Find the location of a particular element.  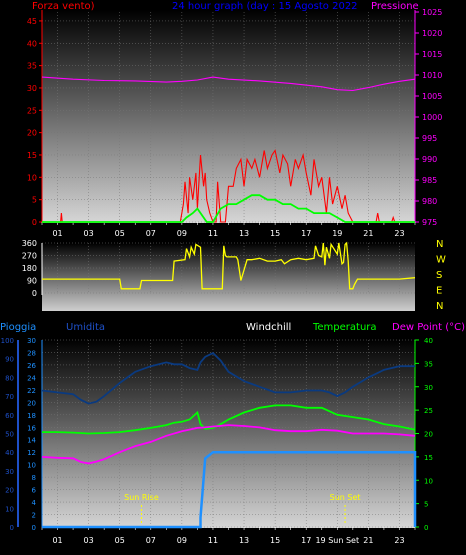

wind-y-tick-label: 40 is located at coordinates (32, 43).